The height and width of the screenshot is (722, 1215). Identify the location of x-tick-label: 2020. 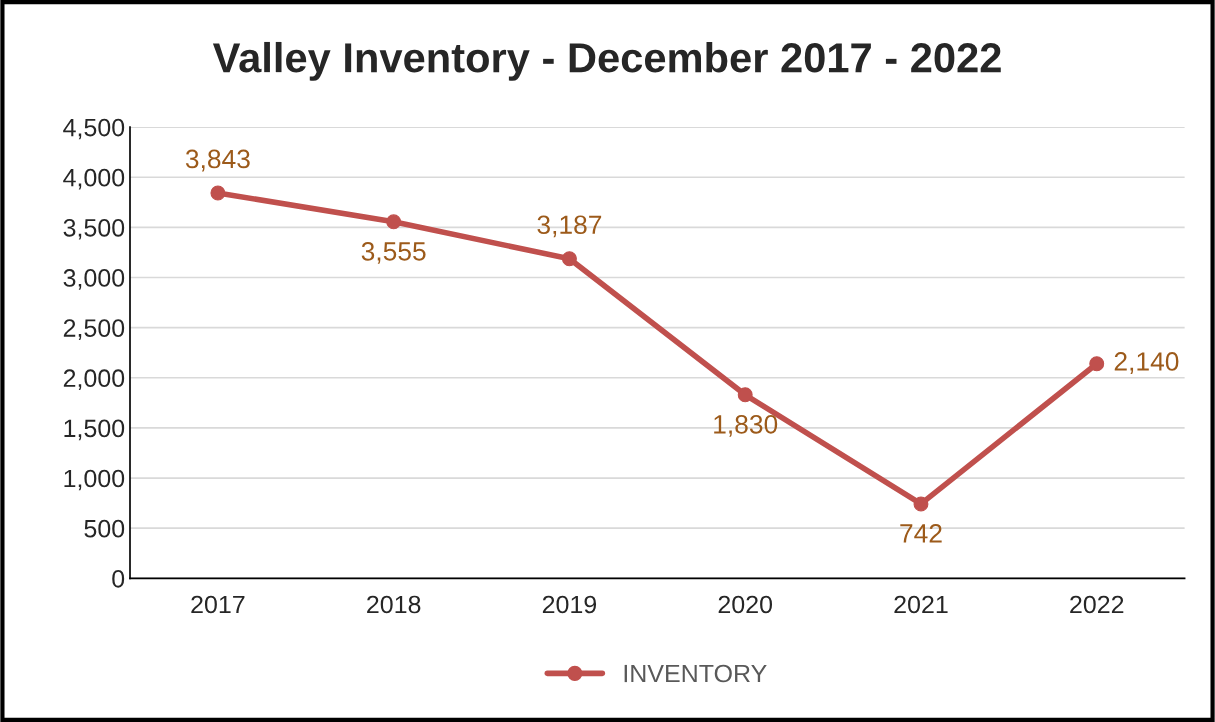
(745, 604).